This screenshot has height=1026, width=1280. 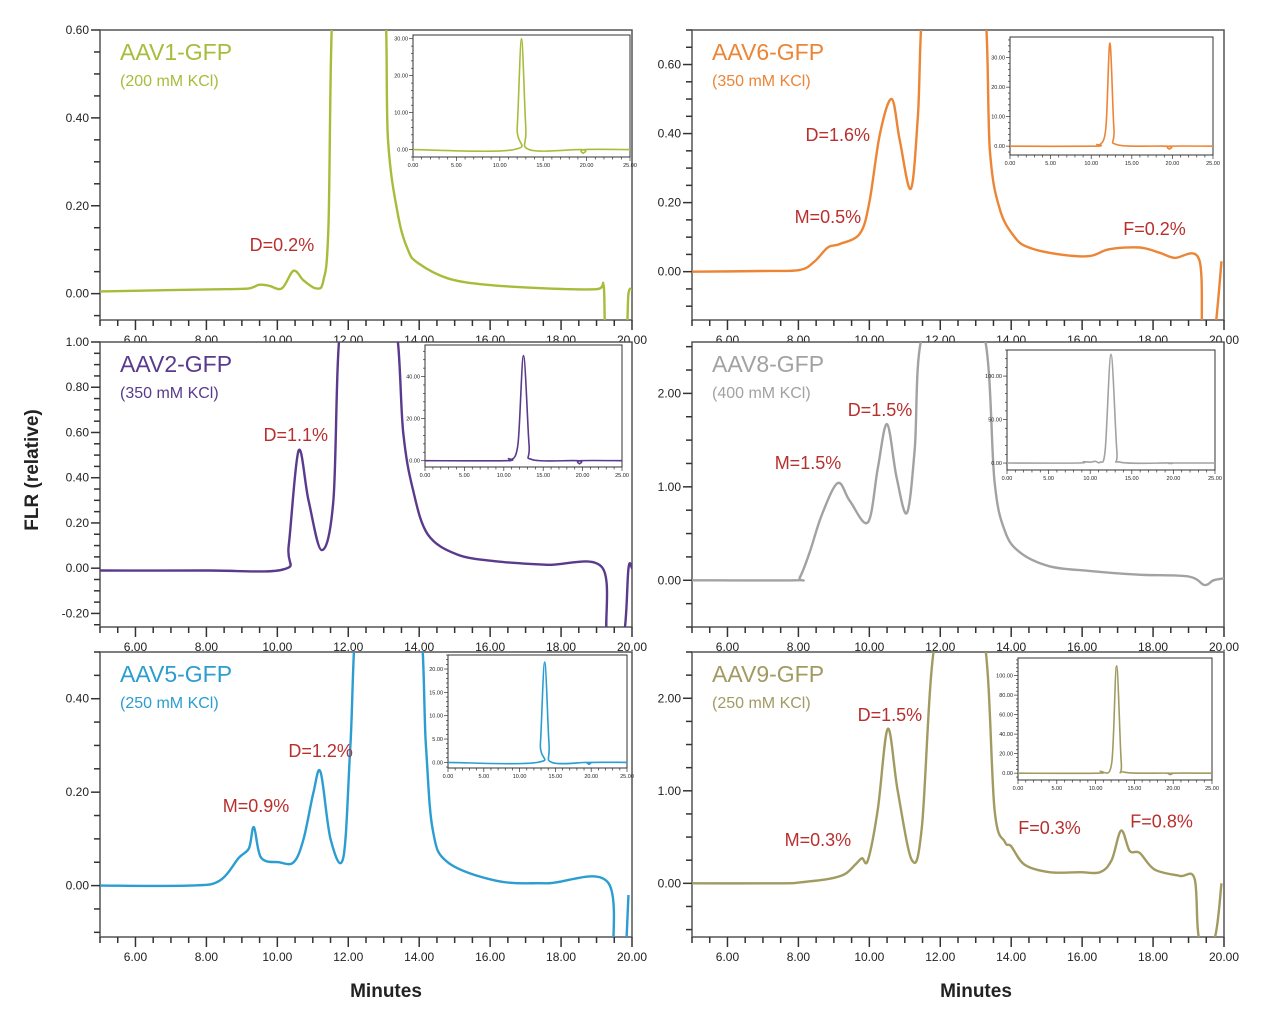 I want to click on y-tick-label: 0.80, so click(x=78, y=387).